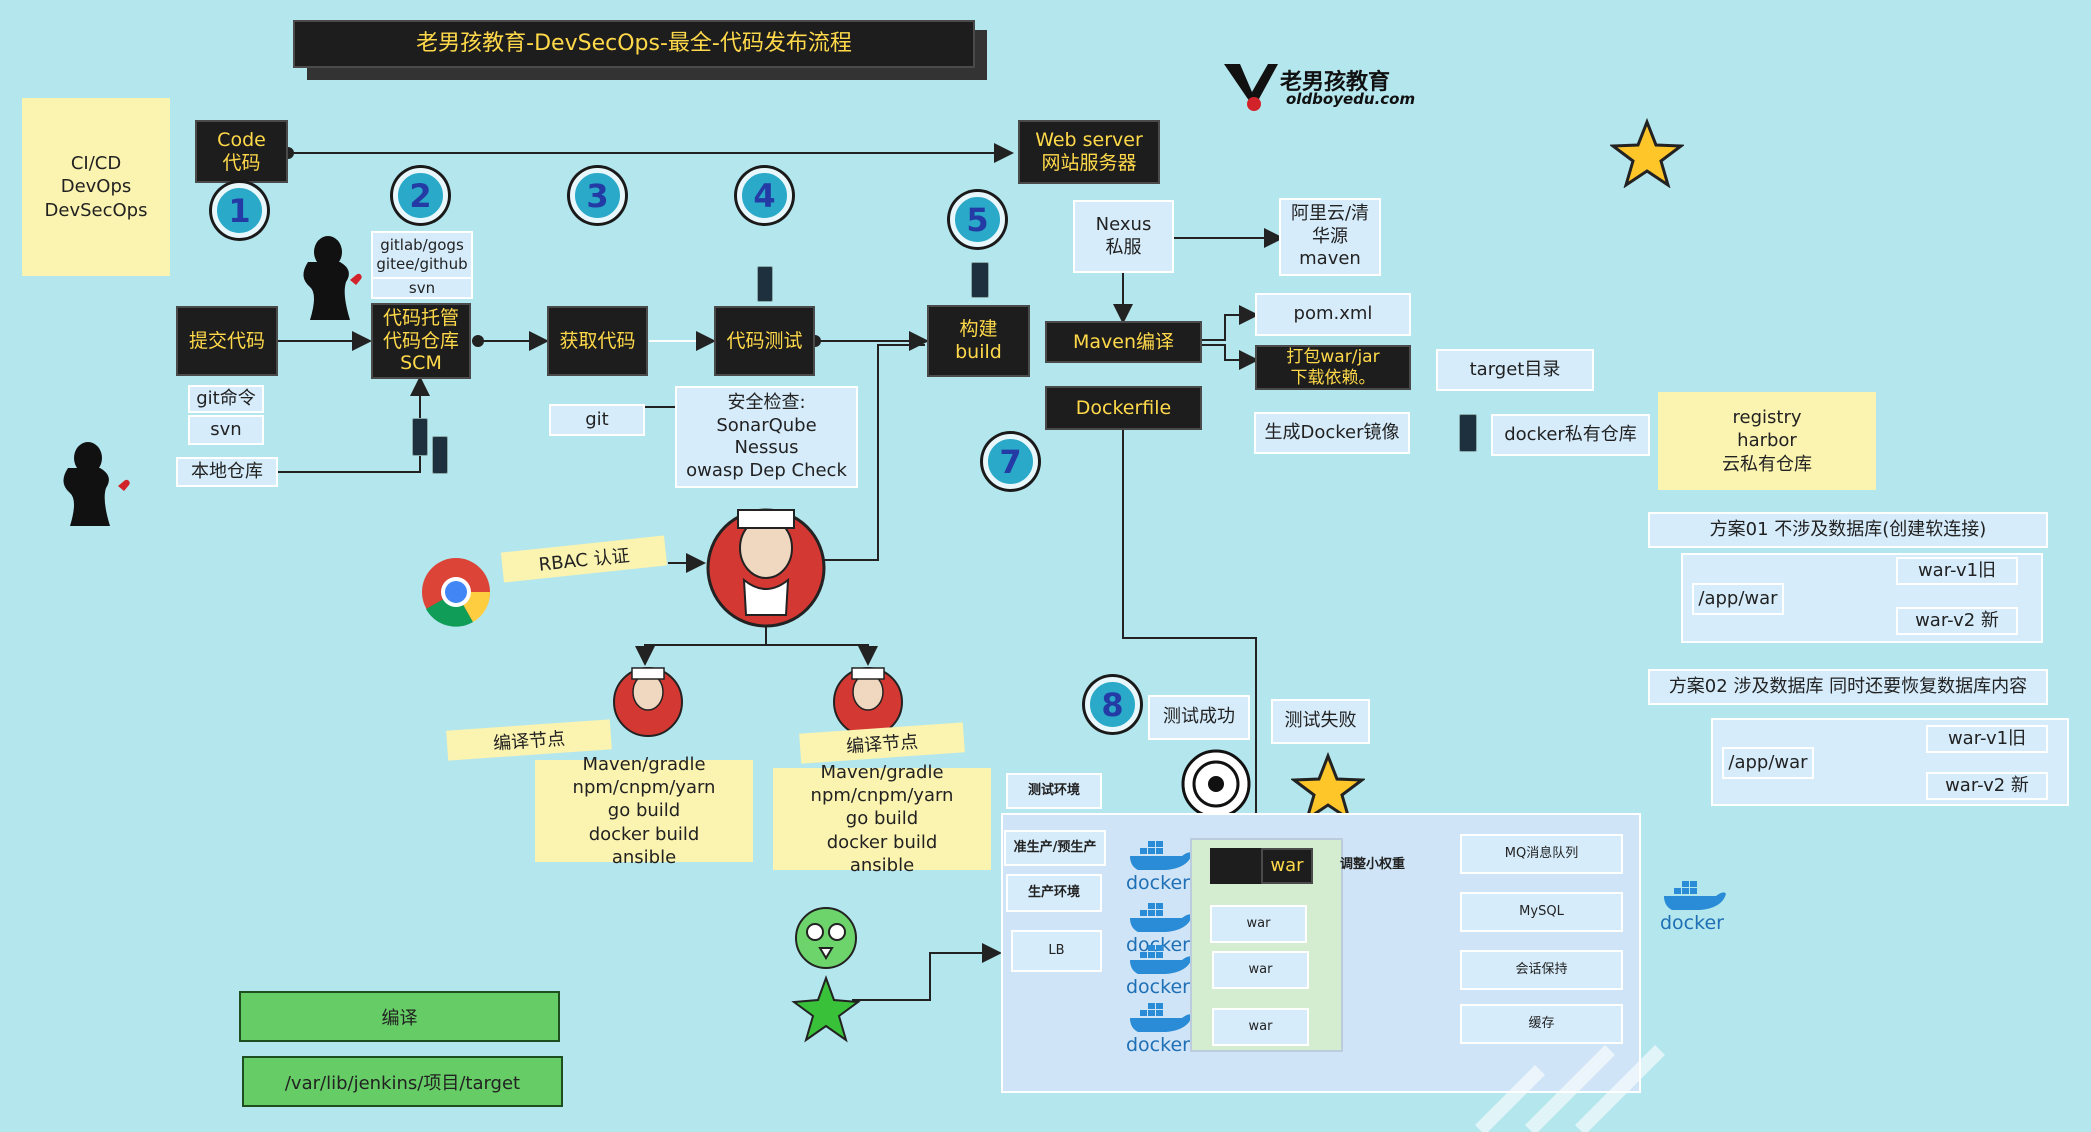 This screenshot has width=2091, height=1132. What do you see at coordinates (1330, 237) in the screenshot?
I see `maven-mirrors-label: 阿里云/清 华源 maven` at bounding box center [1330, 237].